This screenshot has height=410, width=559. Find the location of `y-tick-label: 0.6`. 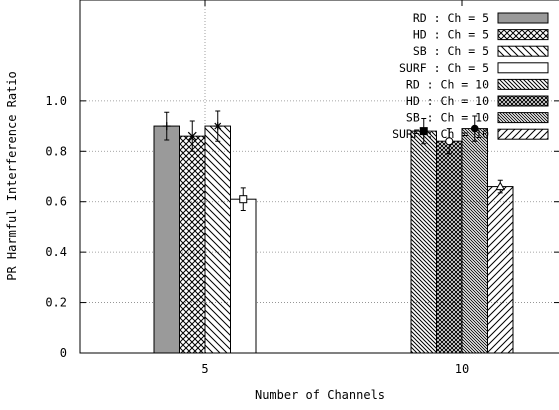

y-tick-label: 0.6 is located at coordinates (56, 202).